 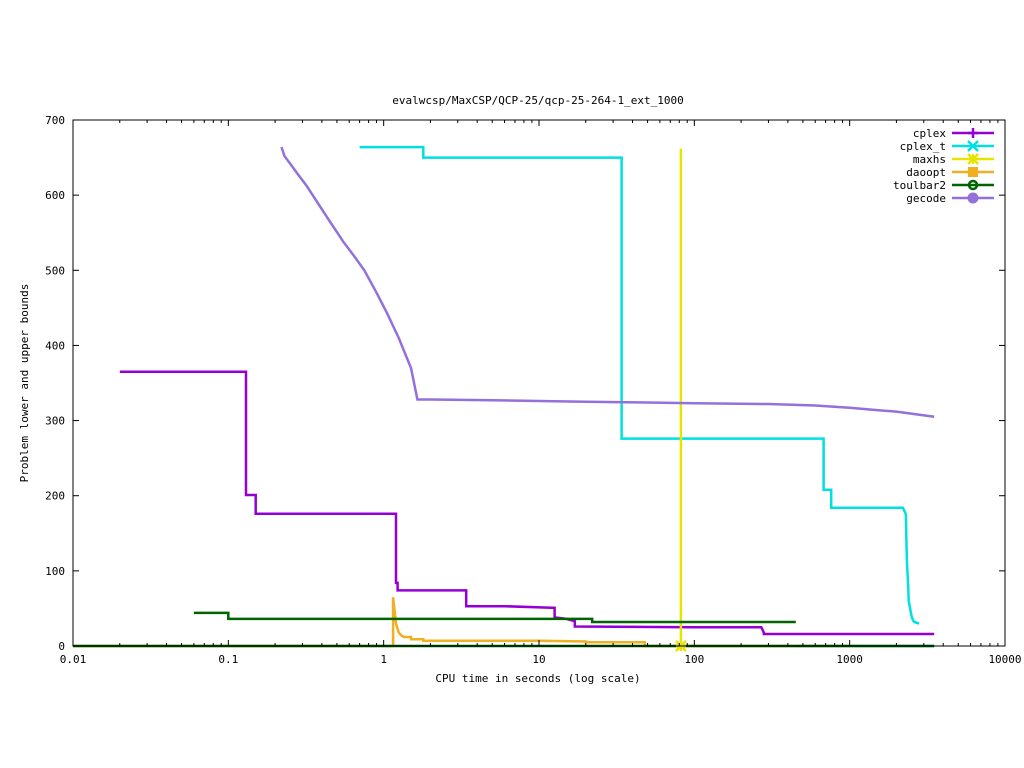 I want to click on y-tick-label: 0, so click(x=61, y=646).